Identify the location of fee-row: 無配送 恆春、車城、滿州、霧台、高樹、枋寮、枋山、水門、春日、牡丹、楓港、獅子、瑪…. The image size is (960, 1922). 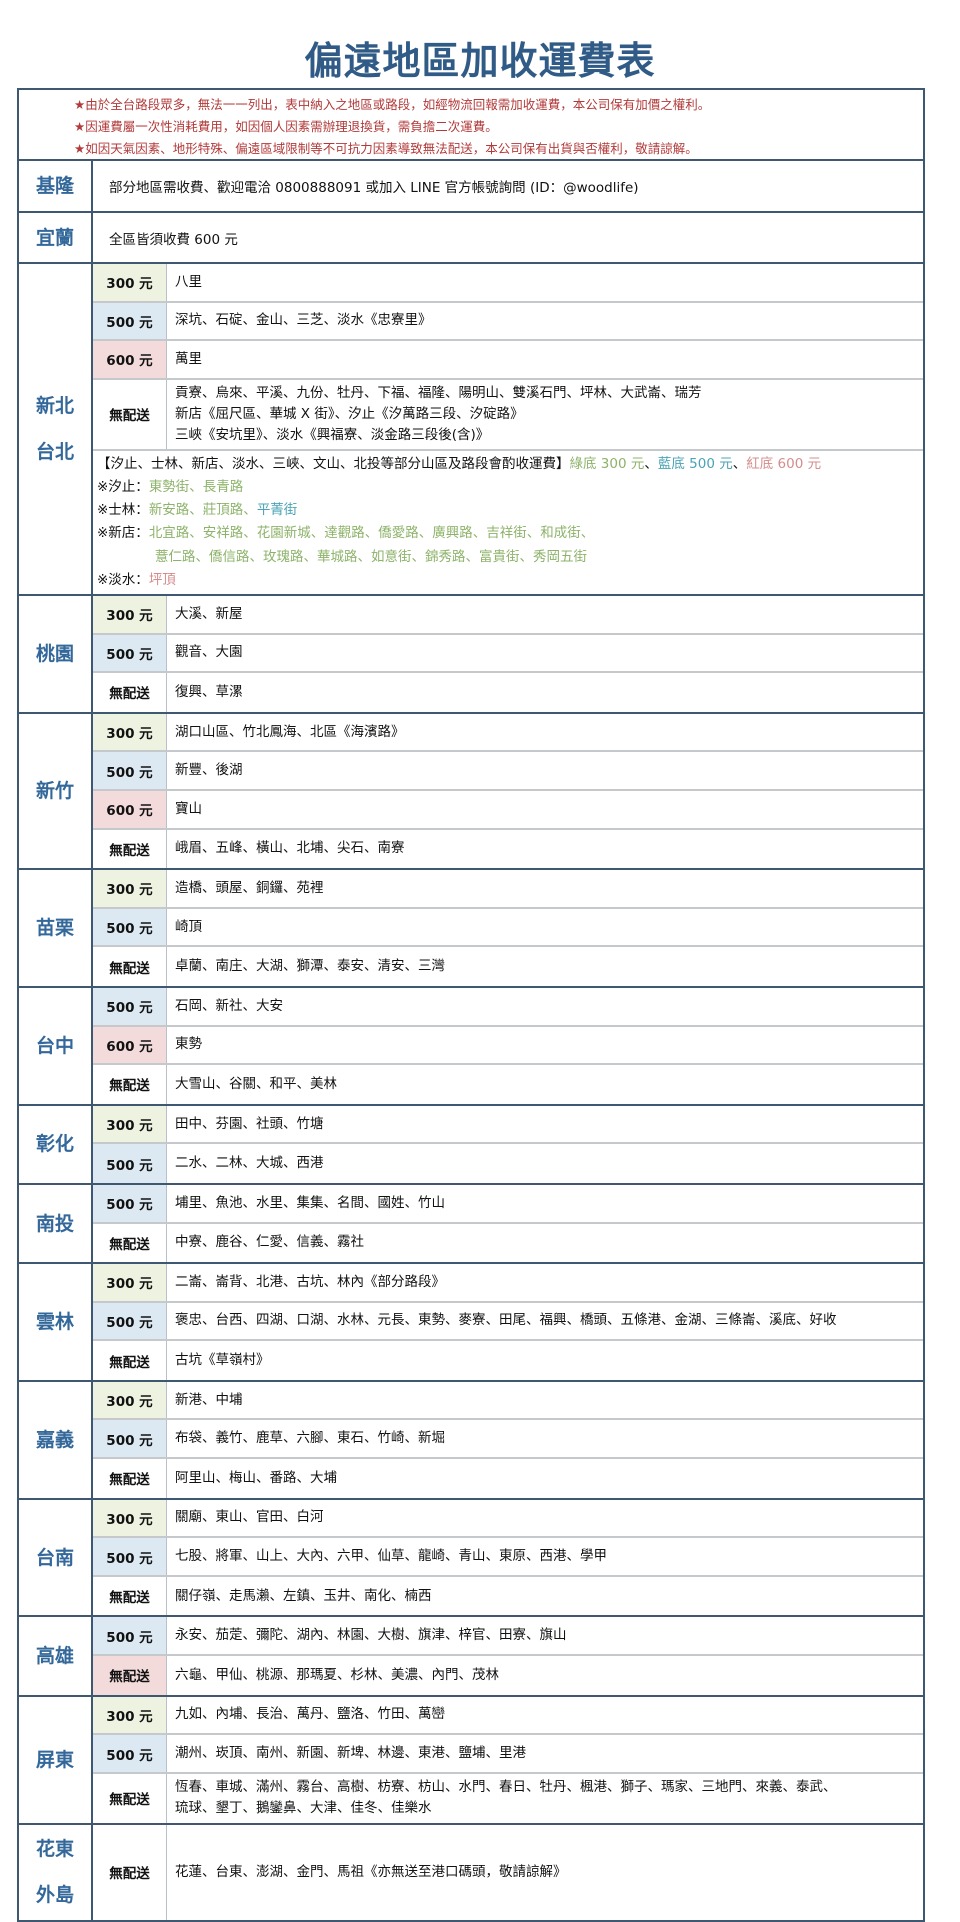
(508, 1798).